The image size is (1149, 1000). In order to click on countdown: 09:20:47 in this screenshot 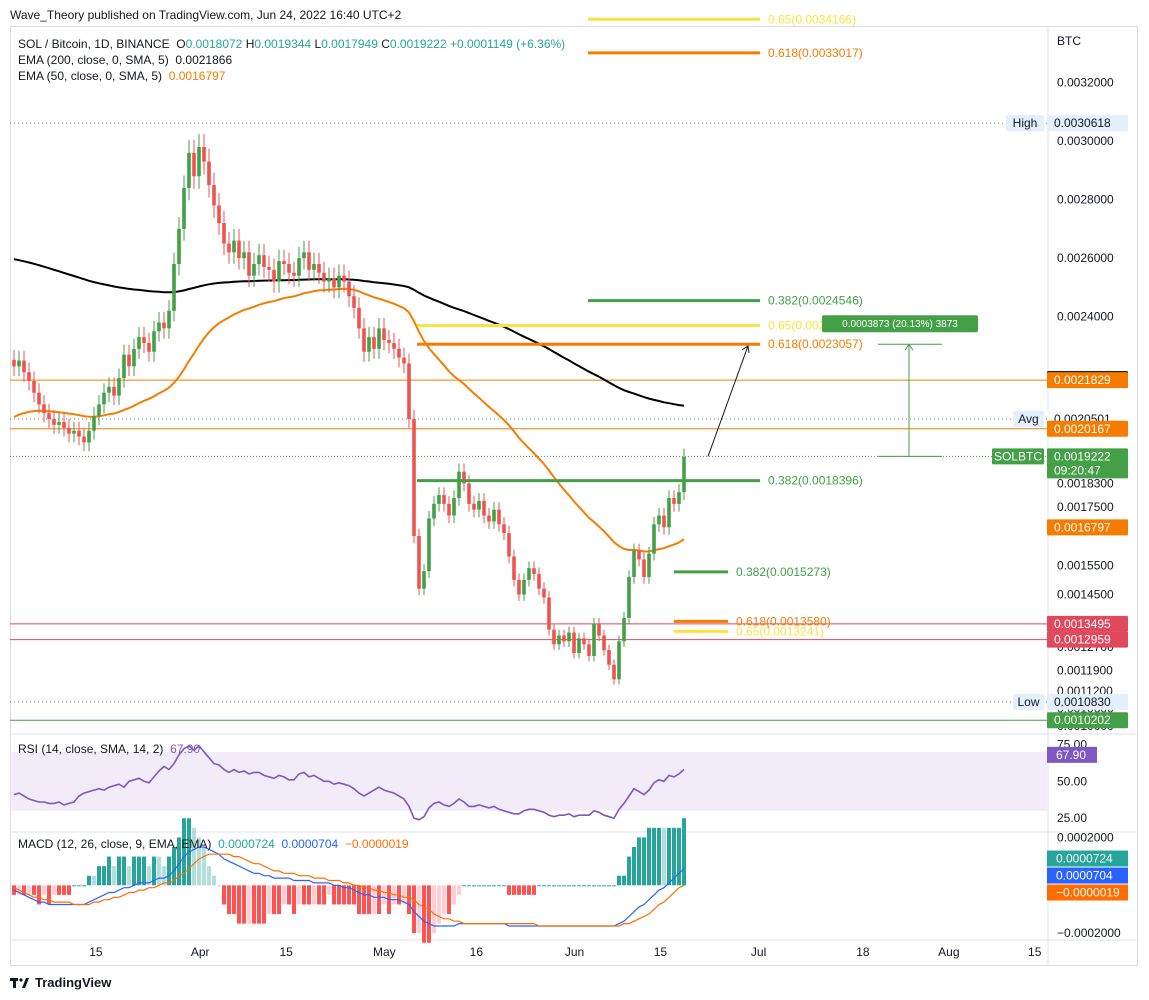, I will do `click(1077, 470)`.